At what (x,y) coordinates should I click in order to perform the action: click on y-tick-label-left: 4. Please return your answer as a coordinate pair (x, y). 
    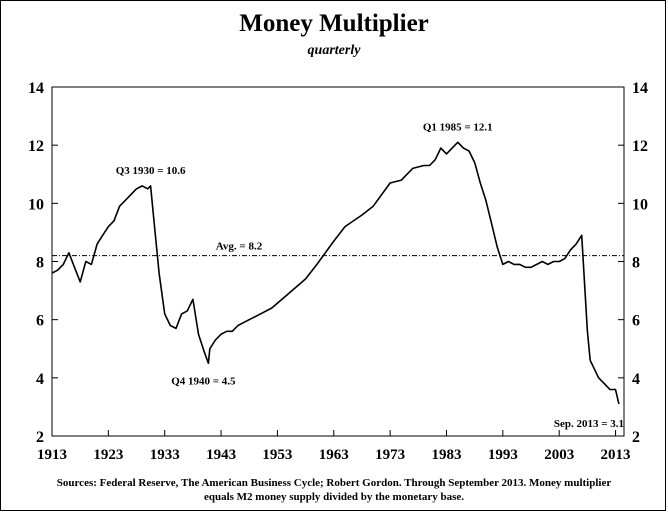
    Looking at the image, I should click on (40, 379).